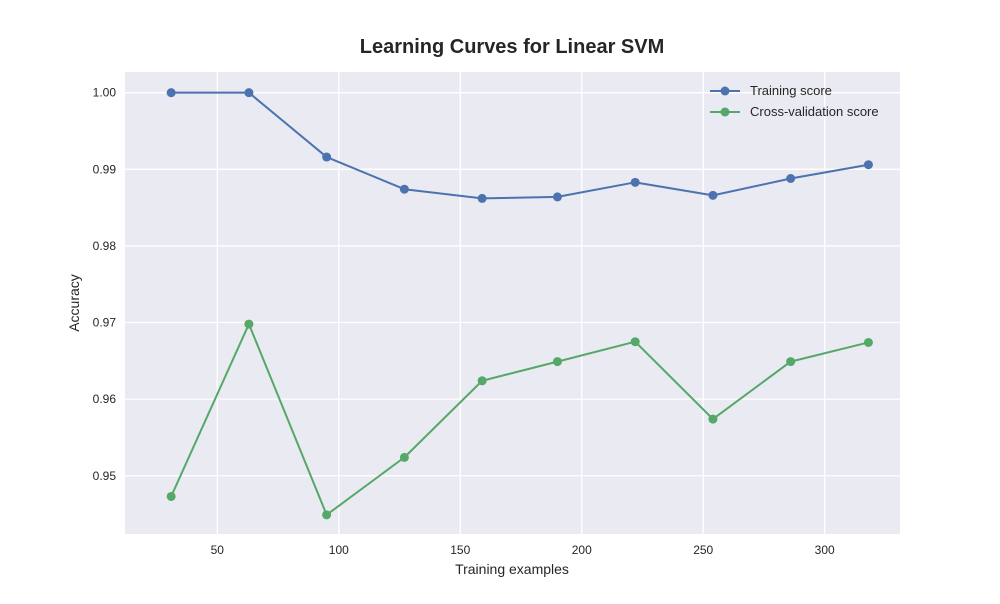 The width and height of the screenshot is (1000, 604). What do you see at coordinates (523, 550) in the screenshot?
I see `x-tick-labels: 50 100 150 200 250 300` at bounding box center [523, 550].